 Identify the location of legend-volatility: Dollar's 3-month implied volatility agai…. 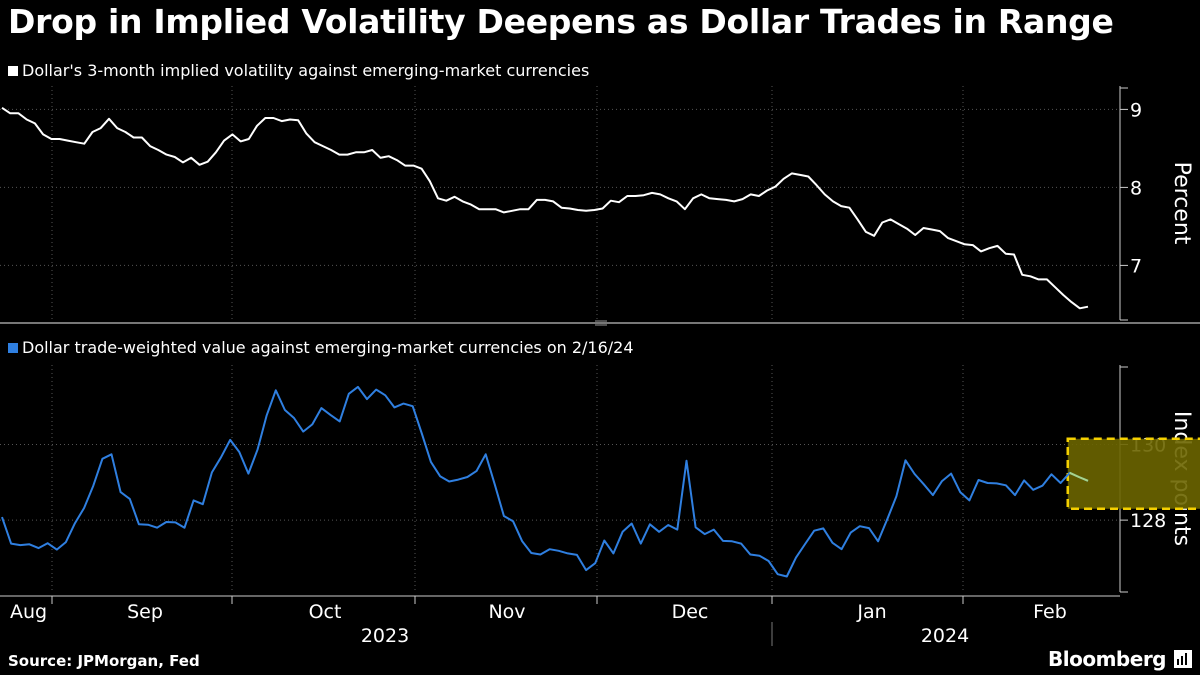
(298, 70).